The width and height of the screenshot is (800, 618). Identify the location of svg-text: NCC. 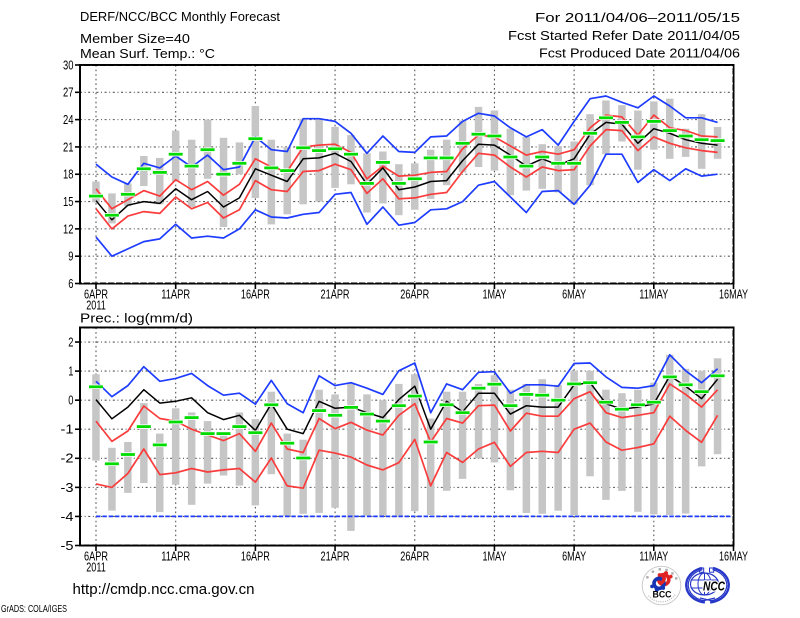
(714, 587).